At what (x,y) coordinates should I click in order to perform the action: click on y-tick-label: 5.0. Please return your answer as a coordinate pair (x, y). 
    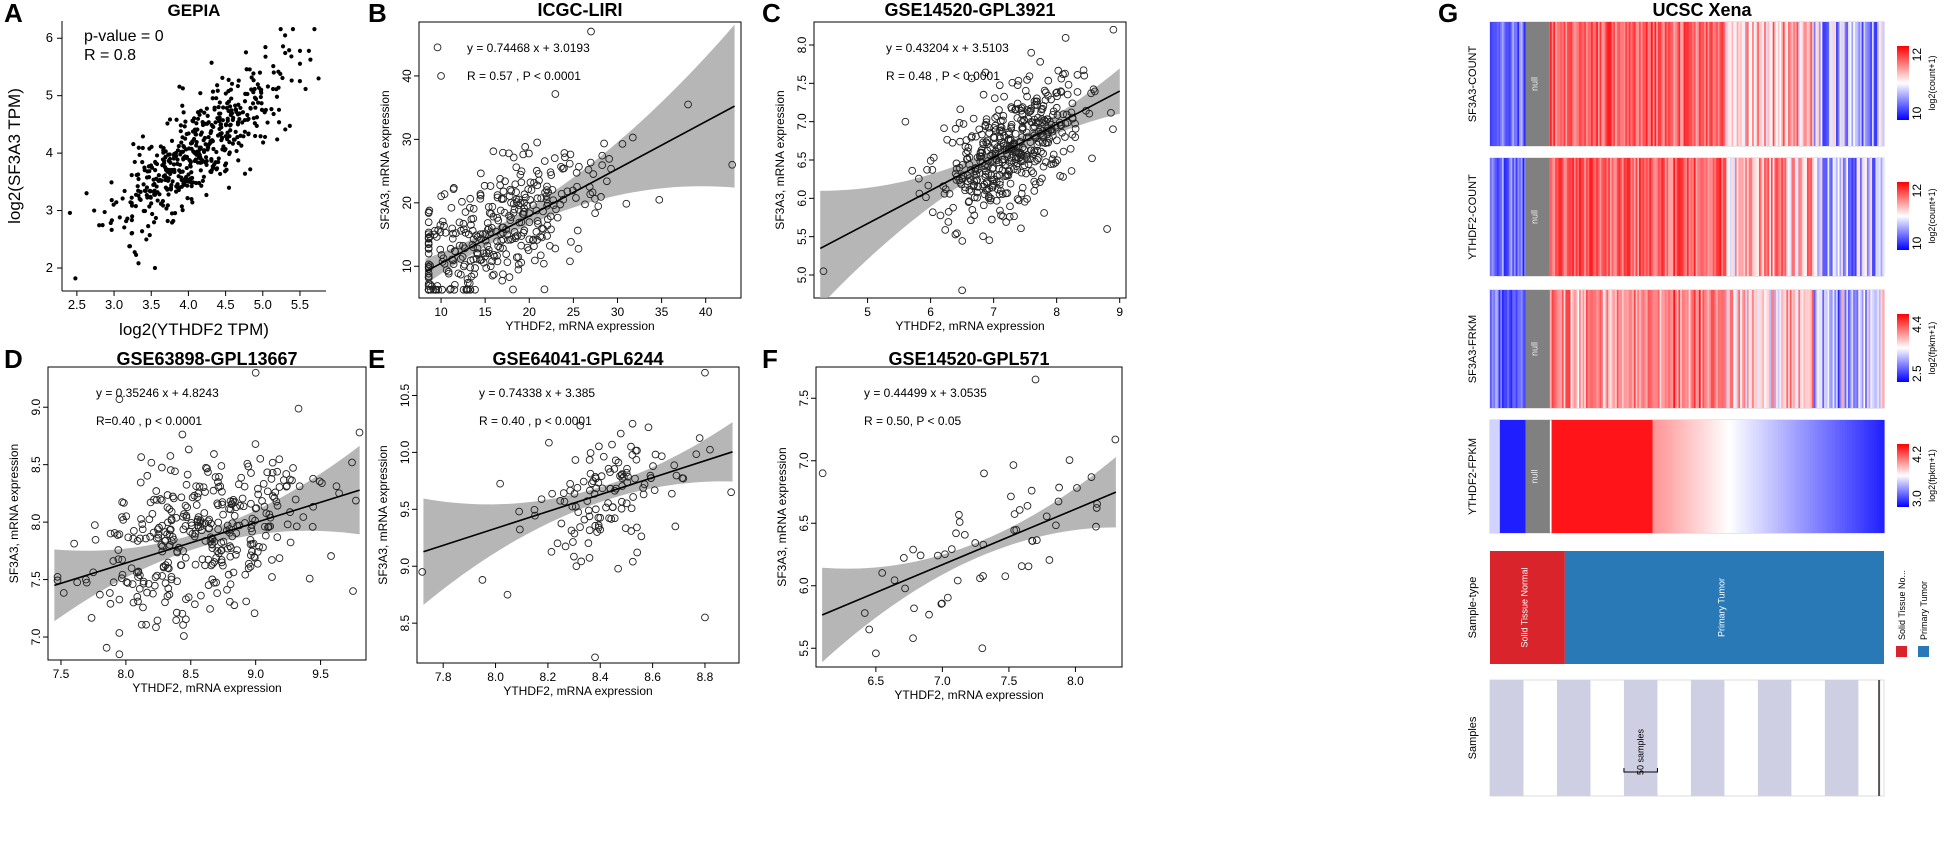
    Looking at the image, I should click on (802, 274).